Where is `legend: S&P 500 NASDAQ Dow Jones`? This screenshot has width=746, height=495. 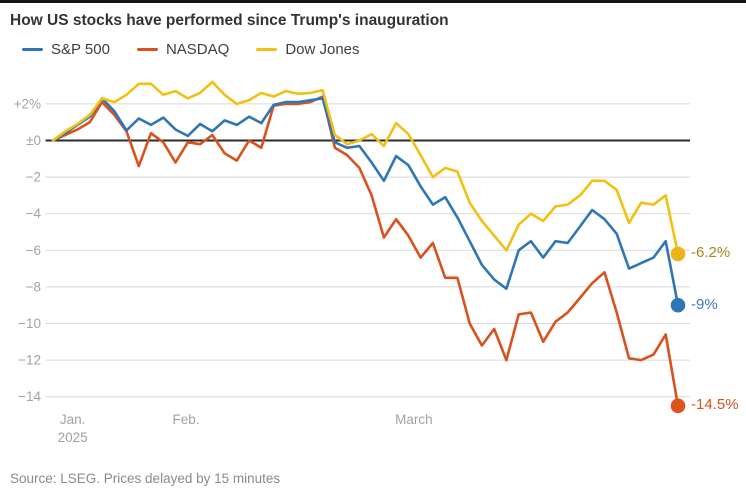
legend: S&P 500 NASDAQ Dow Jones is located at coordinates (191, 49).